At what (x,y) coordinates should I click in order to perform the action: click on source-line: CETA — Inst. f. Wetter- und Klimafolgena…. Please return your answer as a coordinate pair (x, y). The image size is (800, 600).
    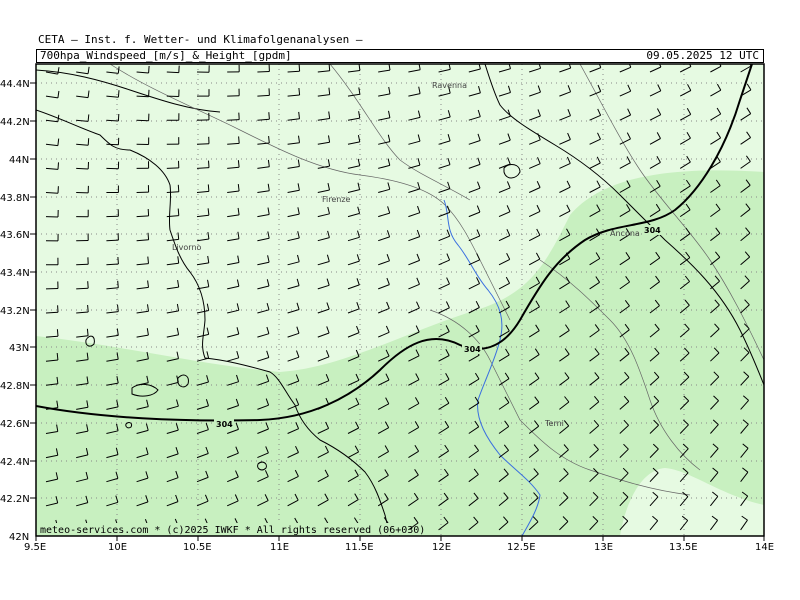
    Looking at the image, I should click on (200, 39).